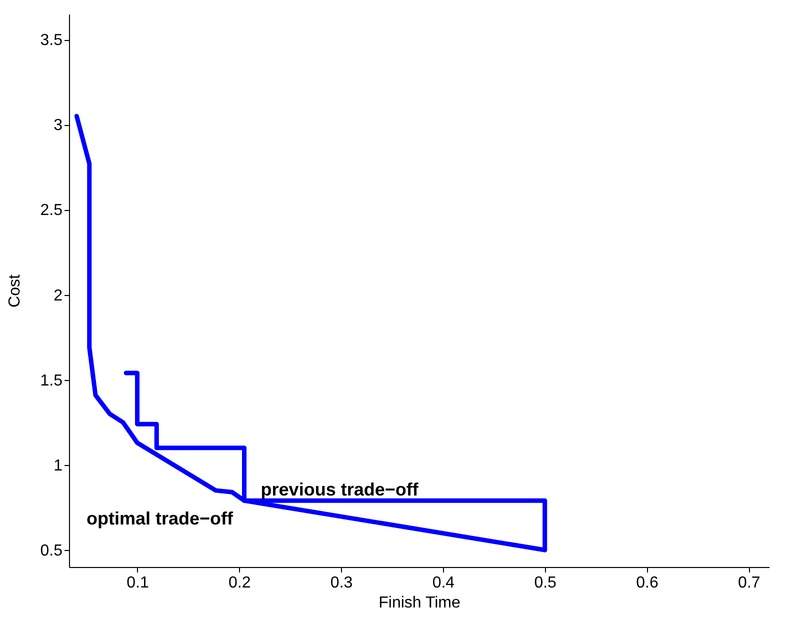  I want to click on y-axis-title: Cost, so click(15, 291).